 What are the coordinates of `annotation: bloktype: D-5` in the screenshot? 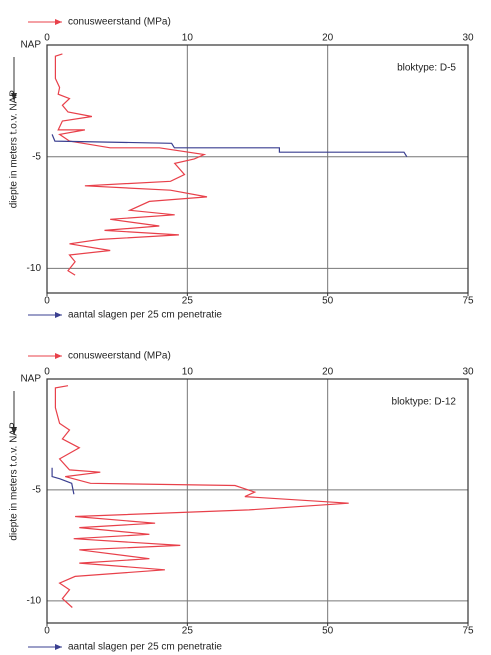 It's located at (426, 68).